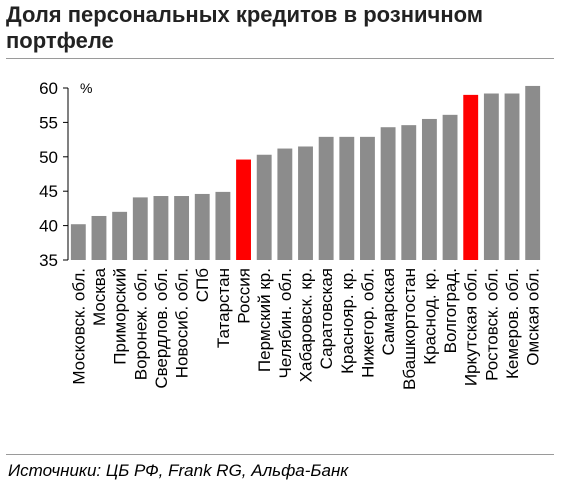 The image size is (563, 490). Describe the element at coordinates (491, 324) in the screenshot. I see `x-tick-label: Ростовск. обл.` at that location.